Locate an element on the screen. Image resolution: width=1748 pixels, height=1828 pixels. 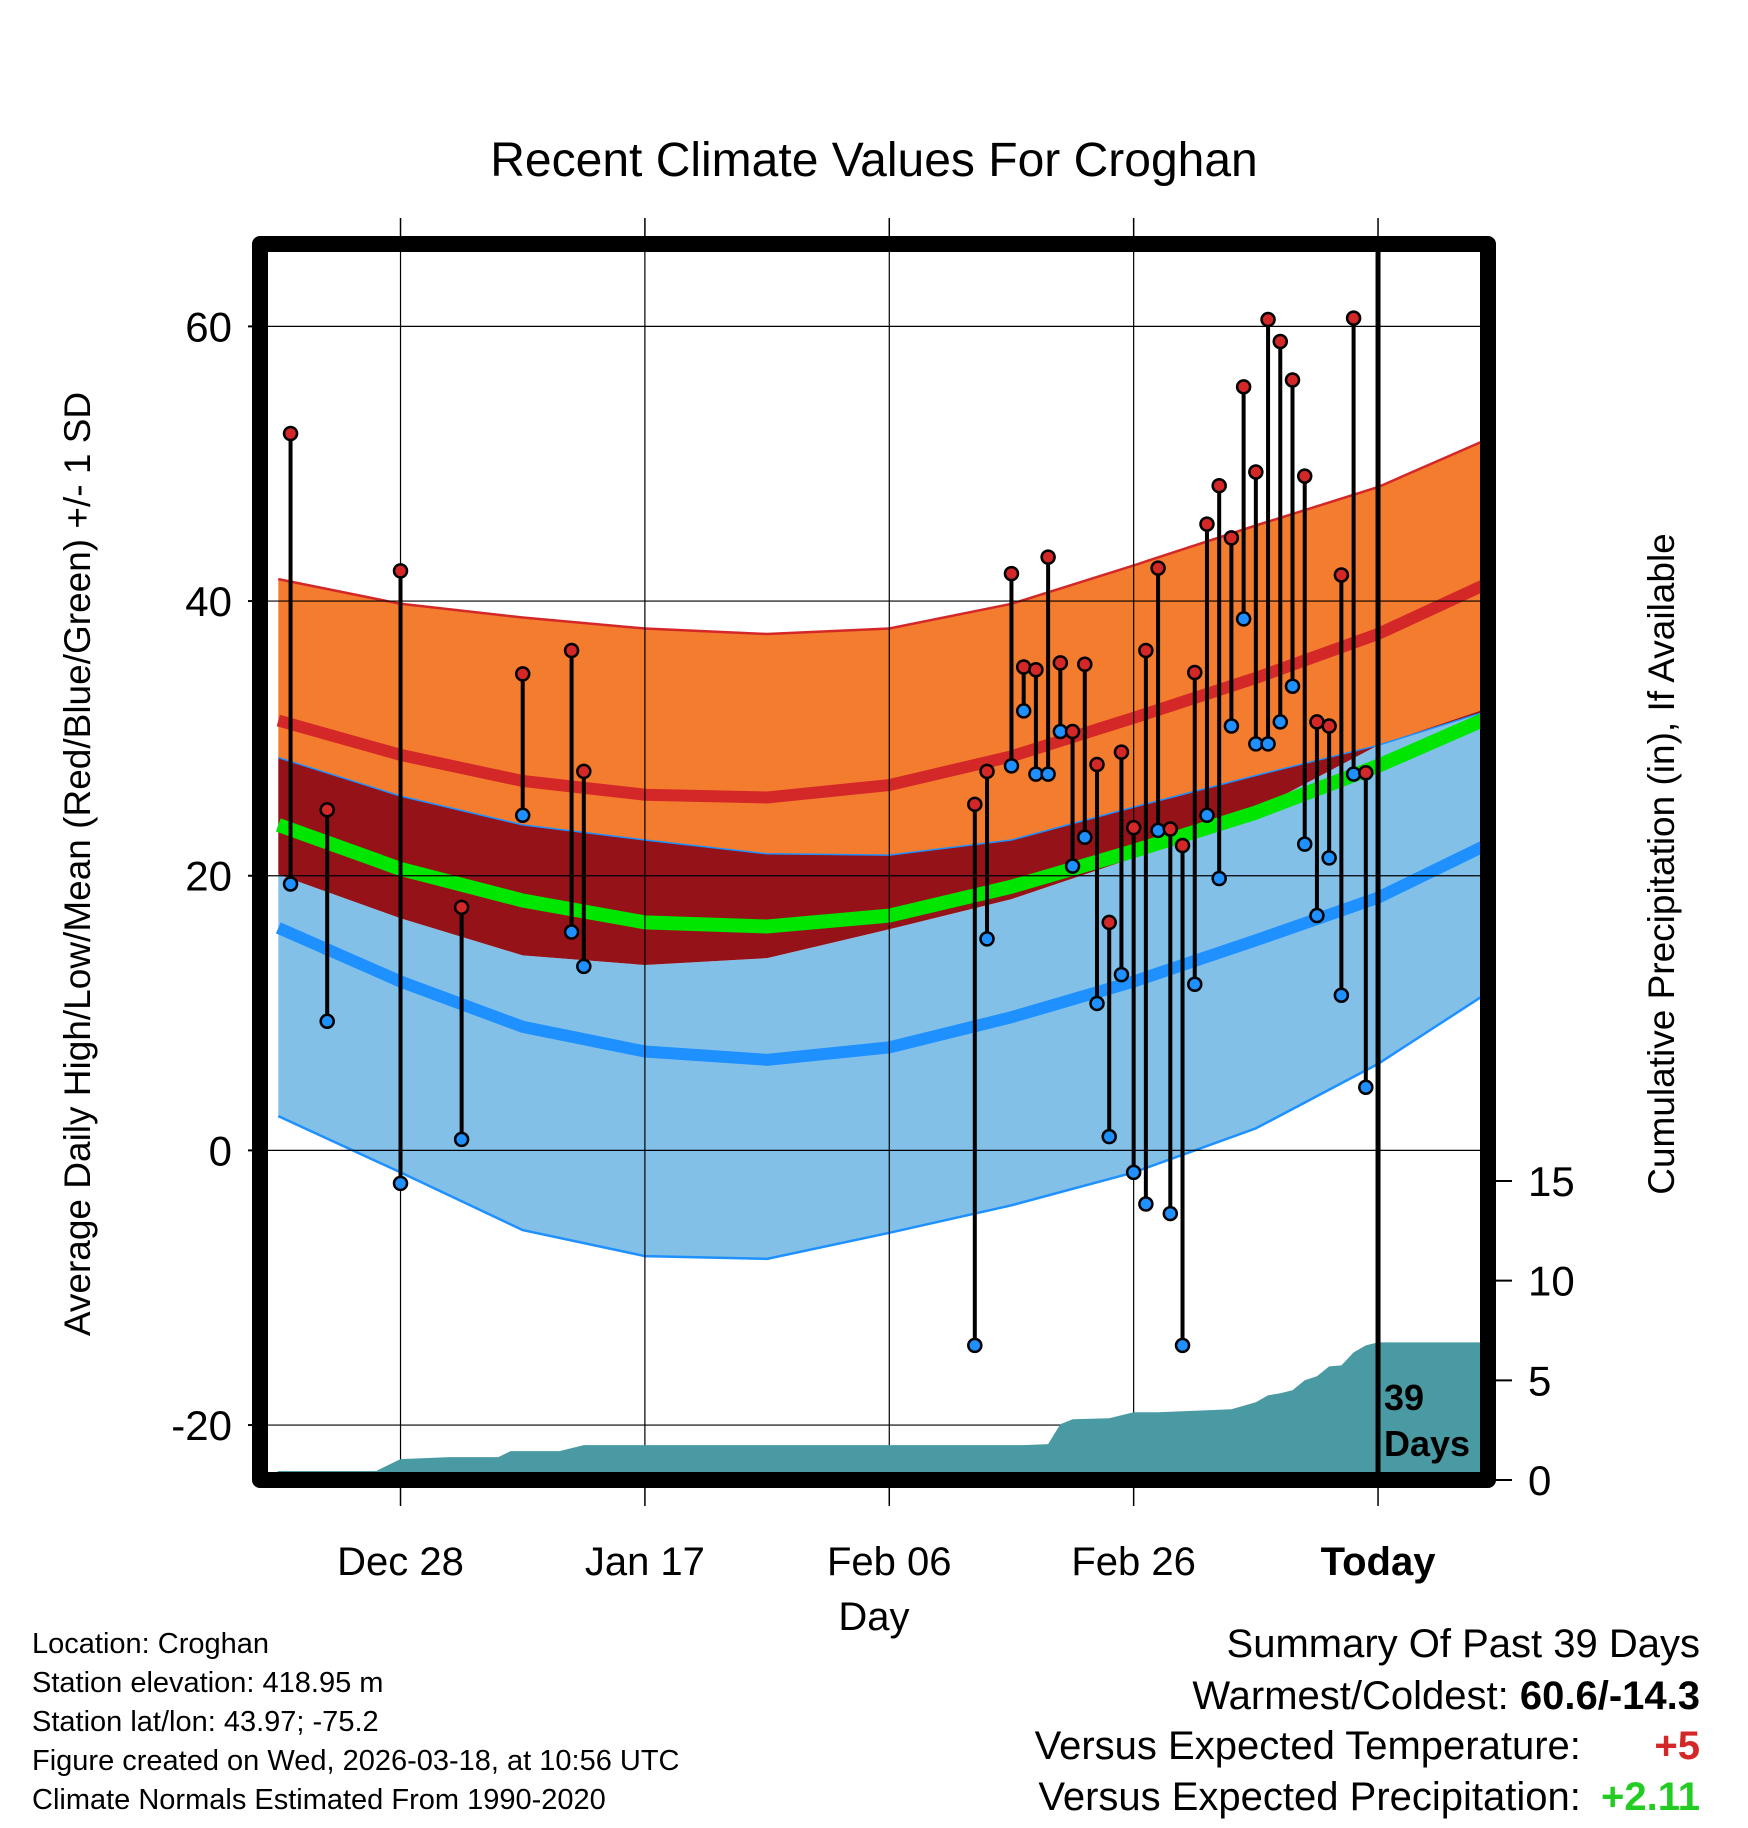
right-axis-tick-label: 10 is located at coordinates (1551, 1281).